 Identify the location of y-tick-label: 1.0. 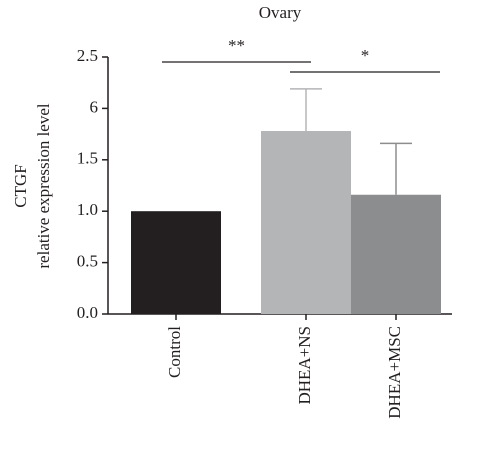
(87, 209).